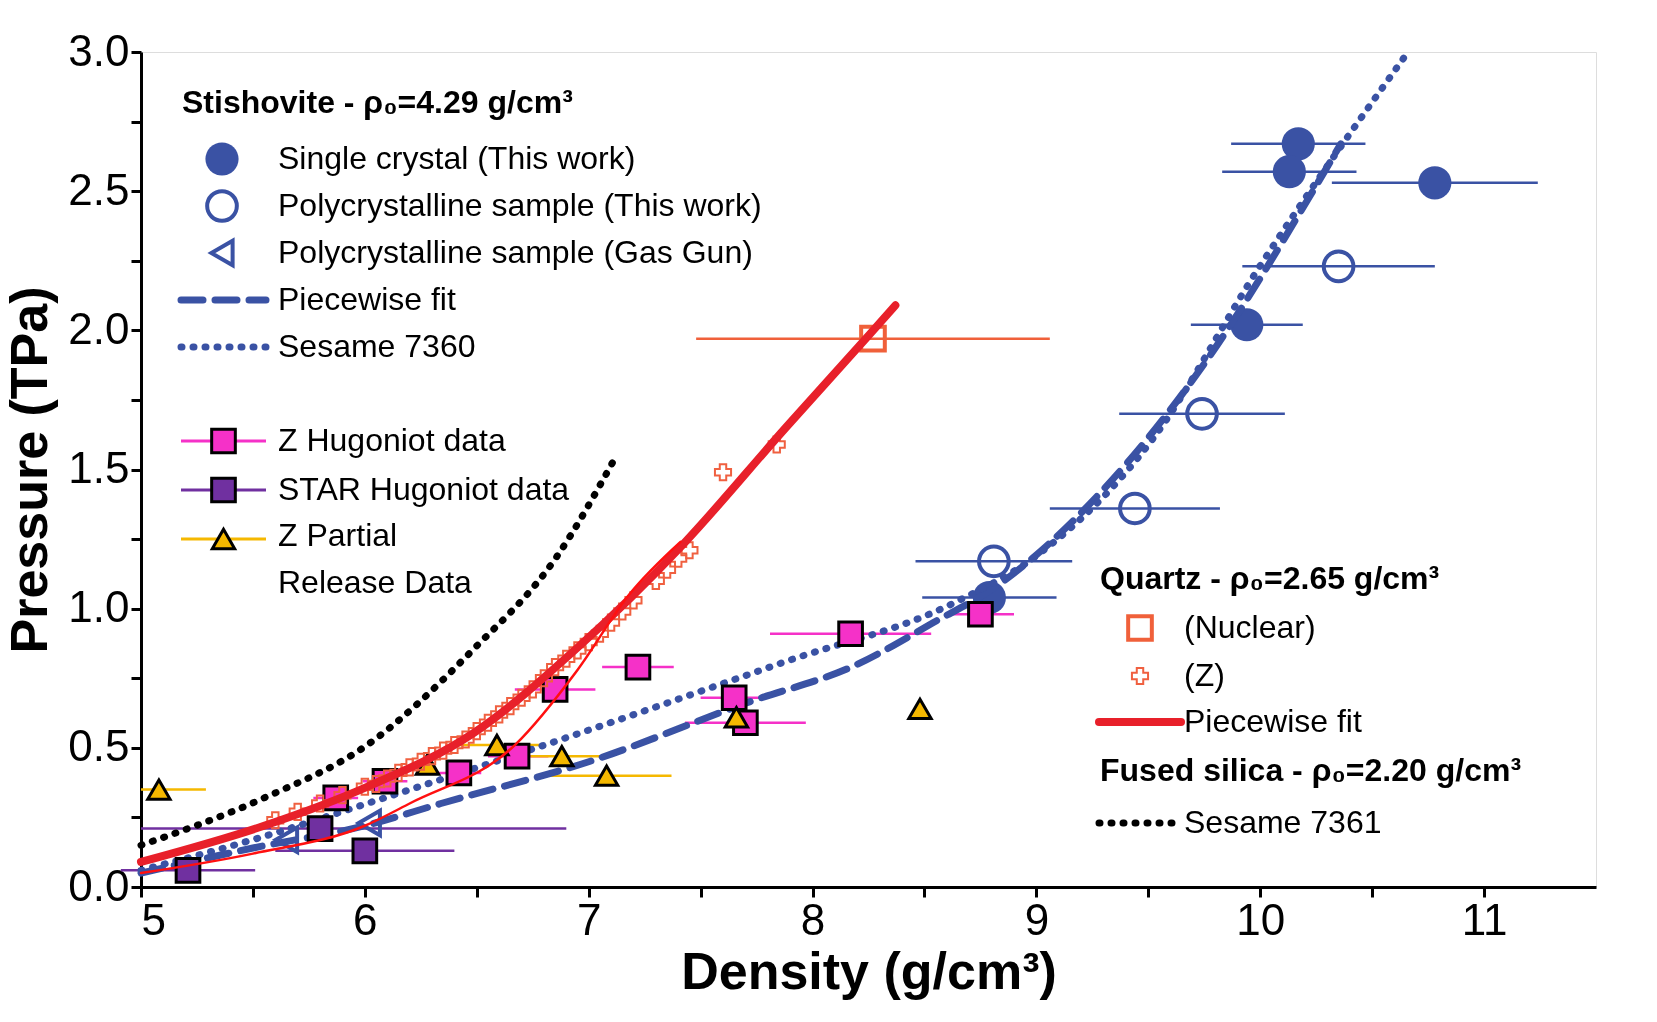  Describe the element at coordinates (377, 346) in the screenshot. I see `legend-label: Sesame 7360` at that location.